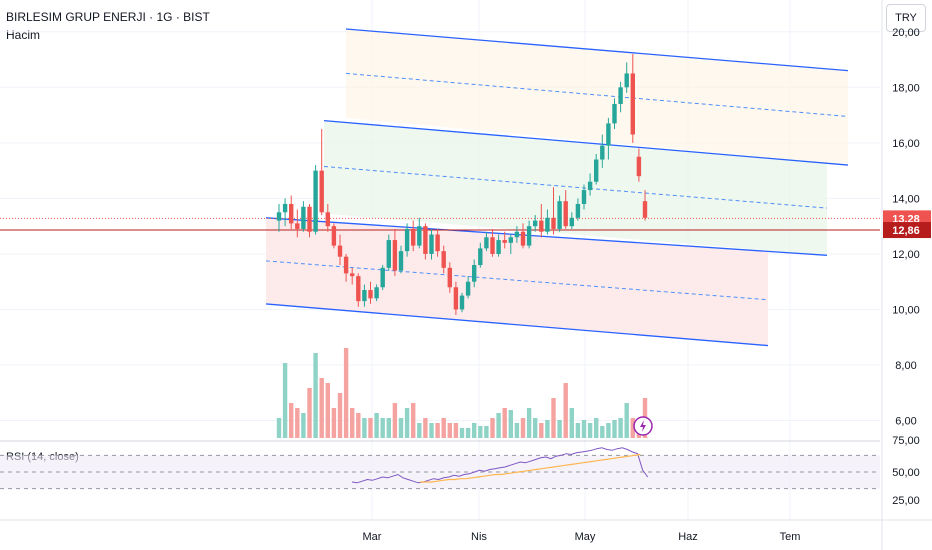 The height and width of the screenshot is (550, 932). Describe the element at coordinates (906, 473) in the screenshot. I see `rsi-axis-label: 50,00` at that location.